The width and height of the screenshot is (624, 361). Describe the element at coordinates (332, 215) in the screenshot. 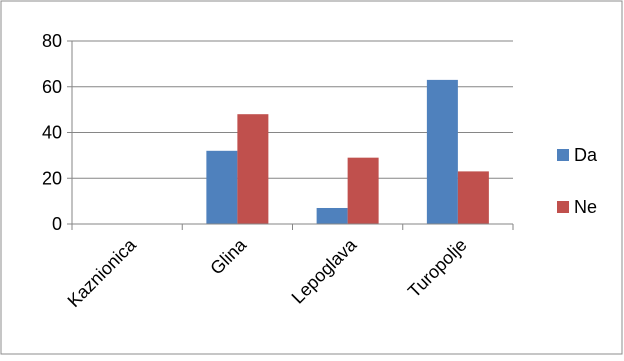

I see `bar-da-lepoglava` at that location.